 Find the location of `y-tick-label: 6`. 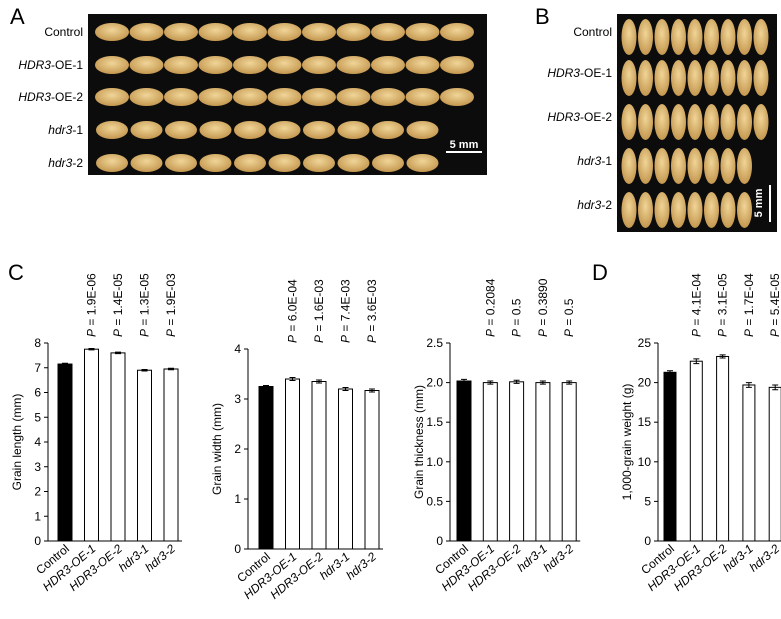

y-tick-label: 6 is located at coordinates (37, 393).